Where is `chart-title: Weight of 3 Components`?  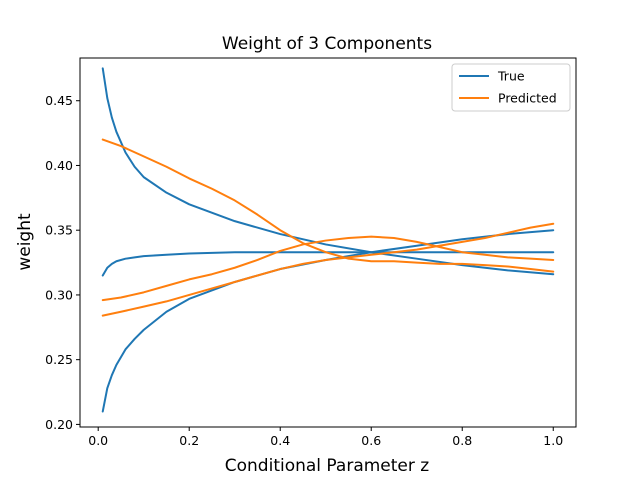
chart-title: Weight of 3 Components is located at coordinates (327, 44).